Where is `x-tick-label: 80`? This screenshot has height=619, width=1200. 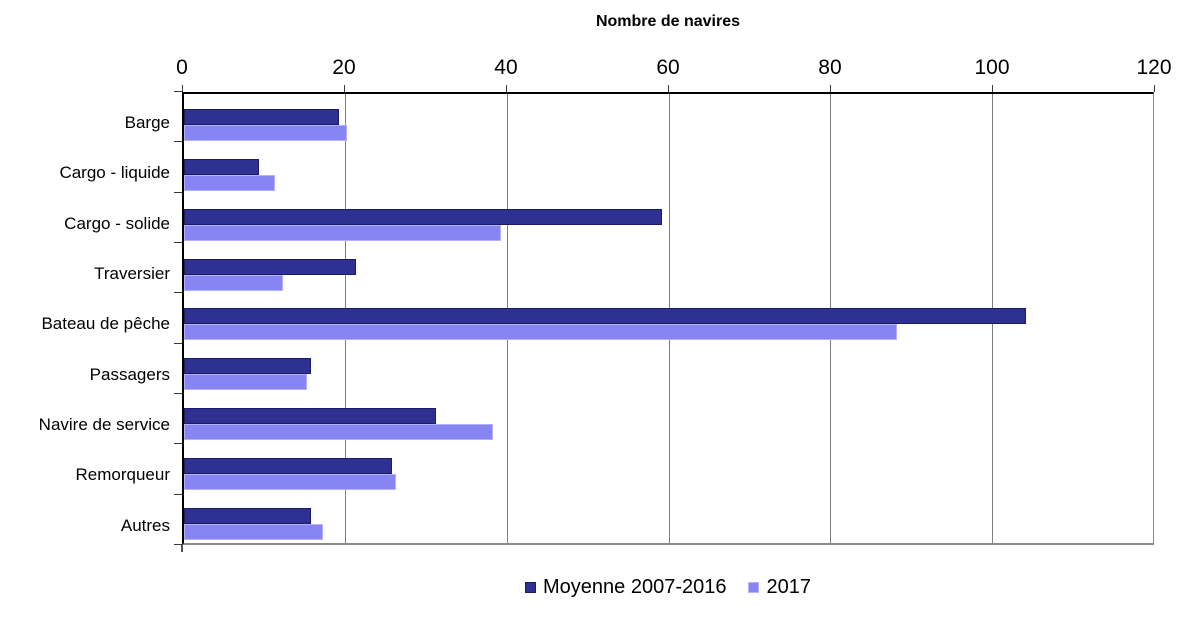
x-tick-label: 80 is located at coordinates (830, 67).